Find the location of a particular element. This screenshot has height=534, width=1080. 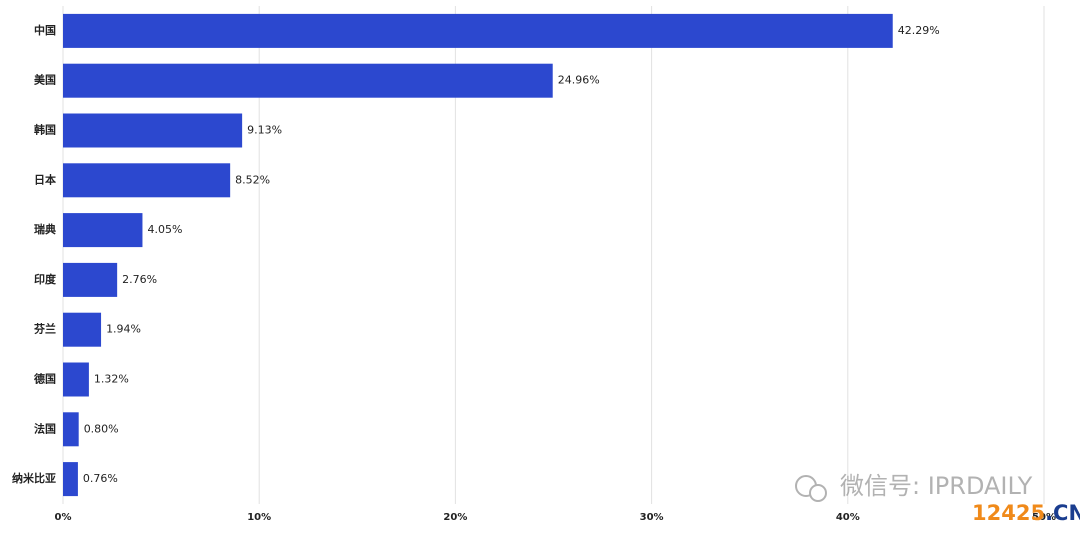

value-label: 2.76% is located at coordinates (139, 279).